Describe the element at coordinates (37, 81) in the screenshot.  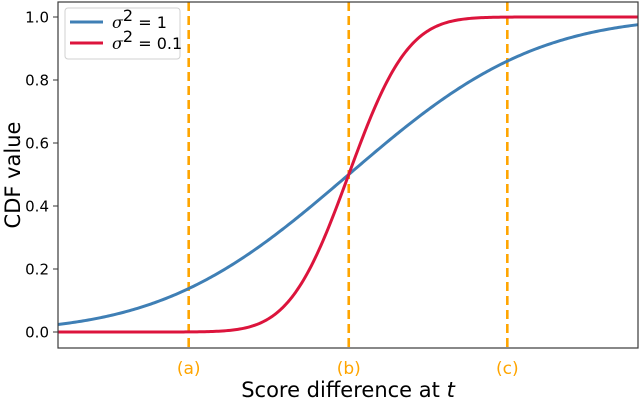
I see `y-tick-label: 0.8` at that location.